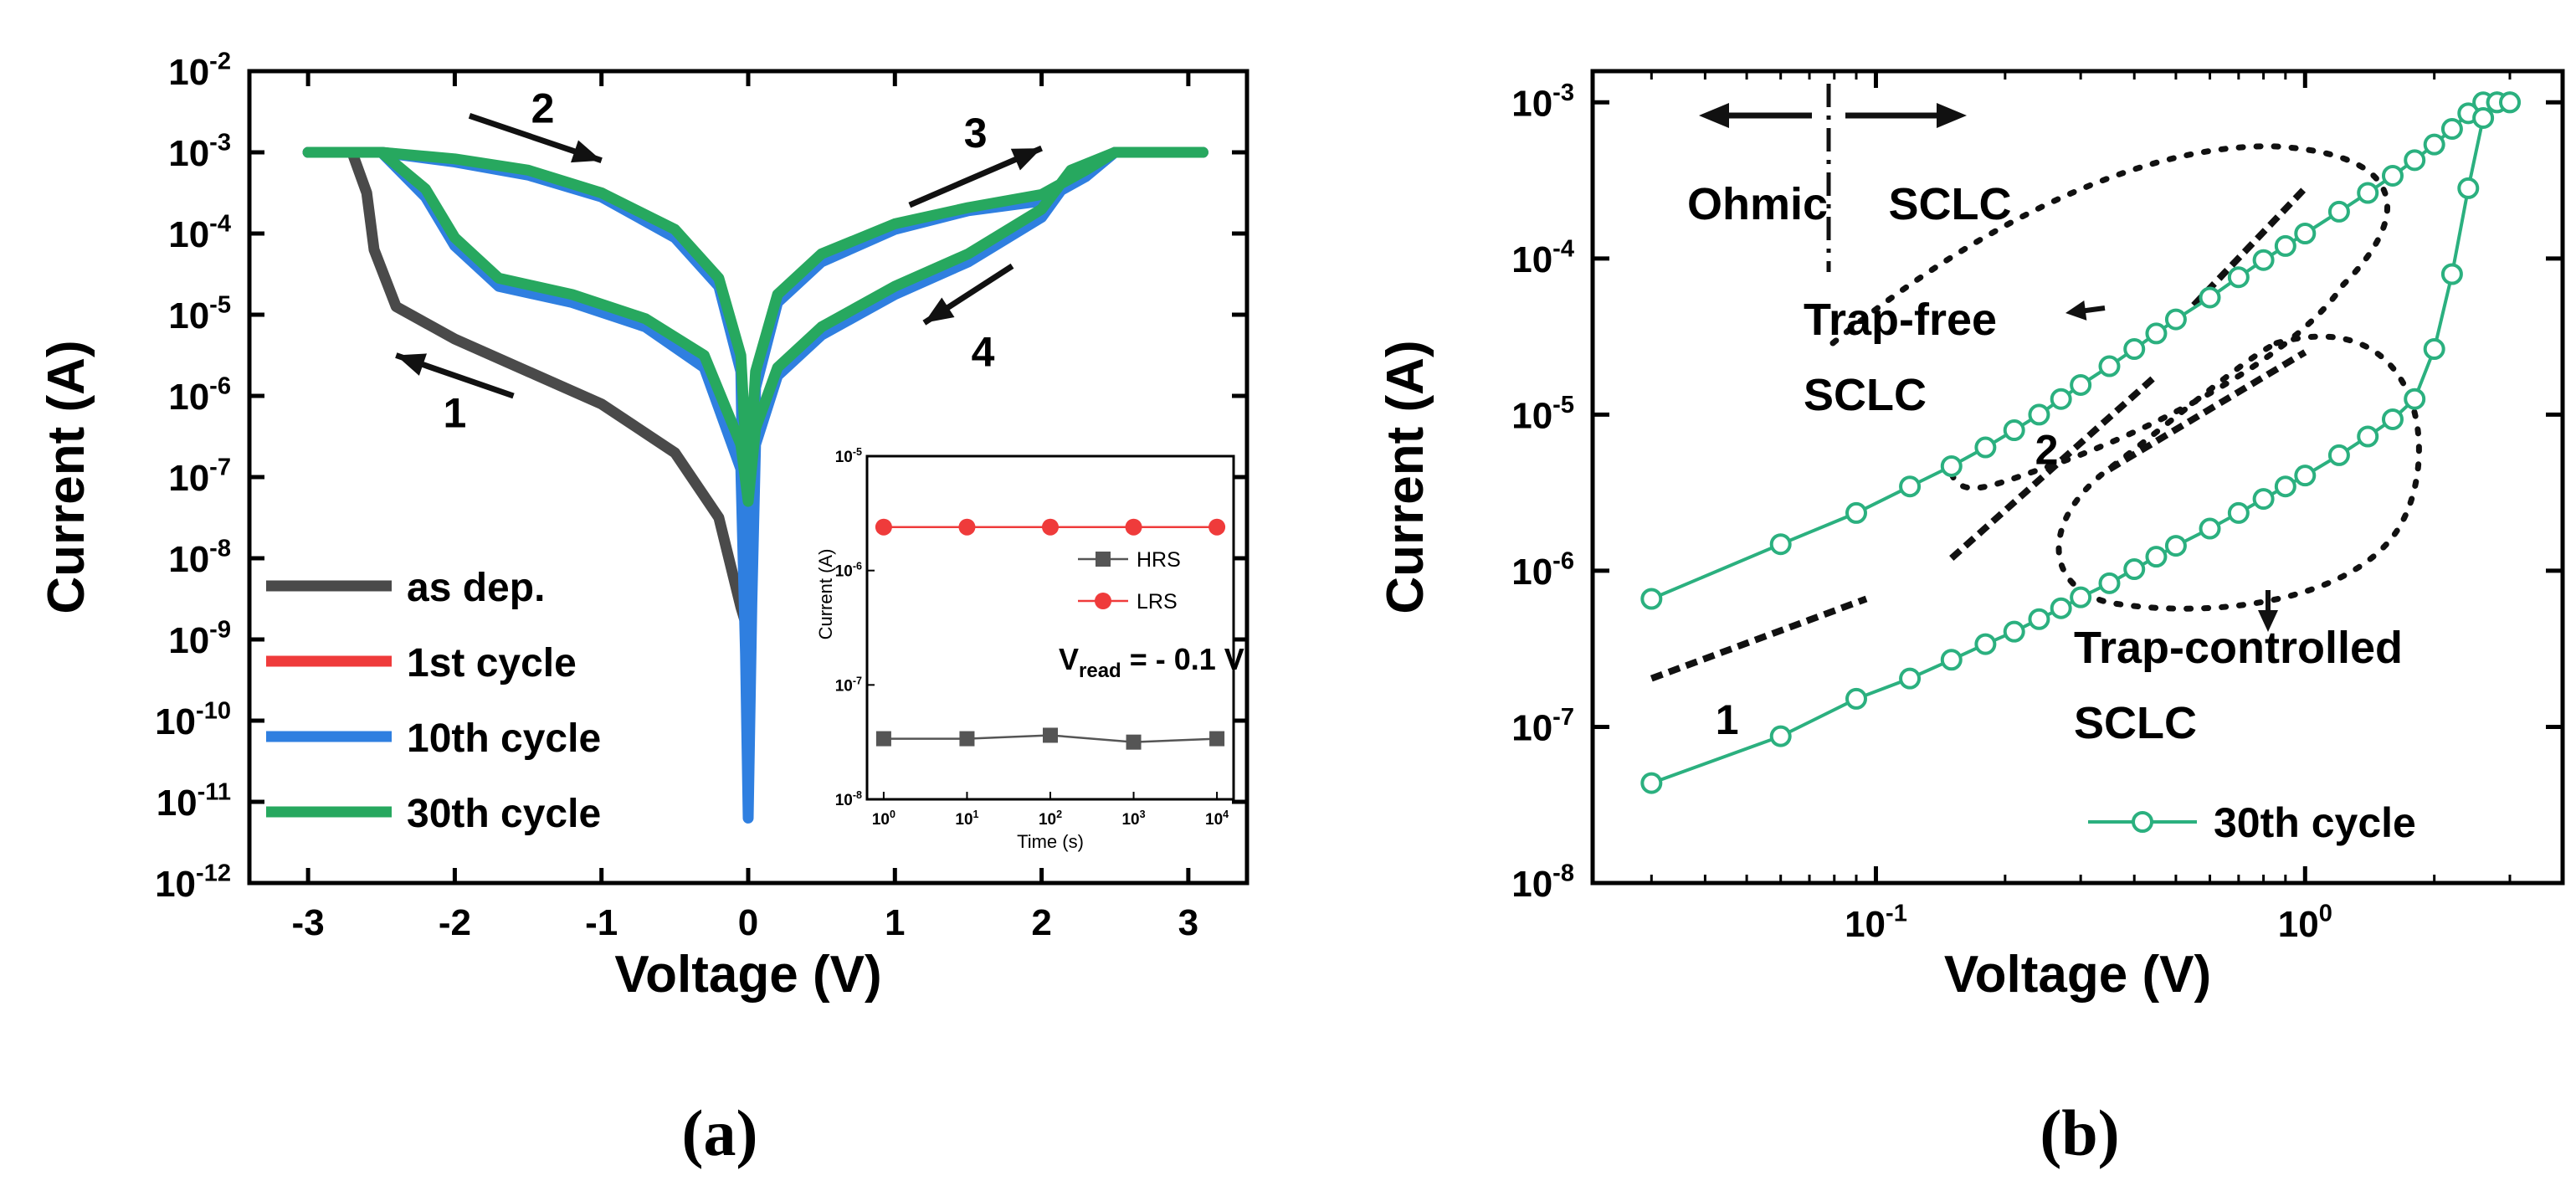 The height and width of the screenshot is (1186, 2576). Describe the element at coordinates (1157, 602) in the screenshot. I see `inset-legend-label: LRS` at that location.